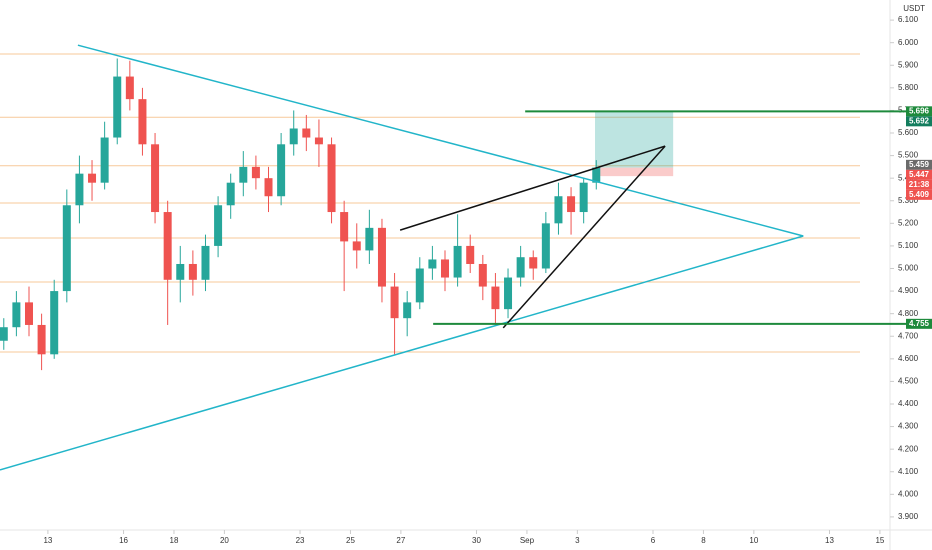 The image size is (932, 550). I want to click on target-zone, so click(634, 139).